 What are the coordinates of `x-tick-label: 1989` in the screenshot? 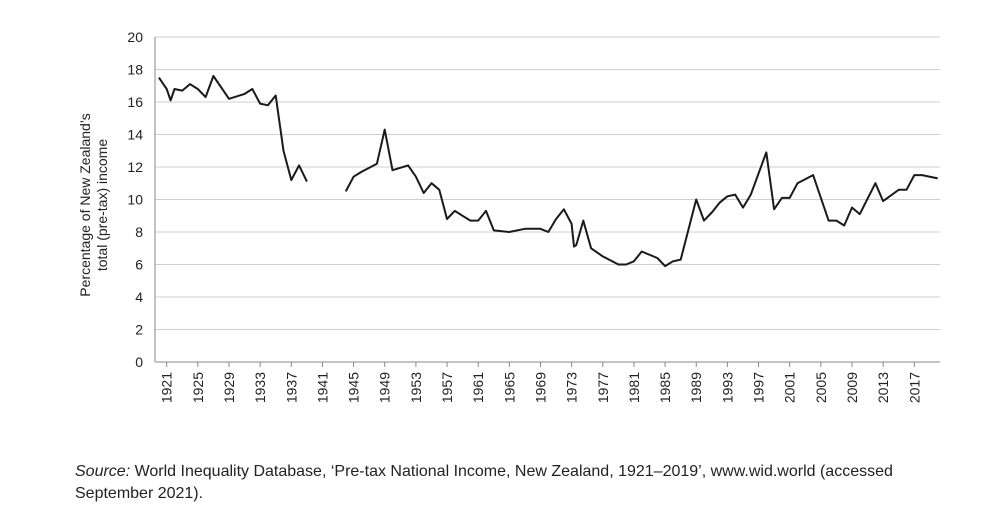 It's located at (696, 387).